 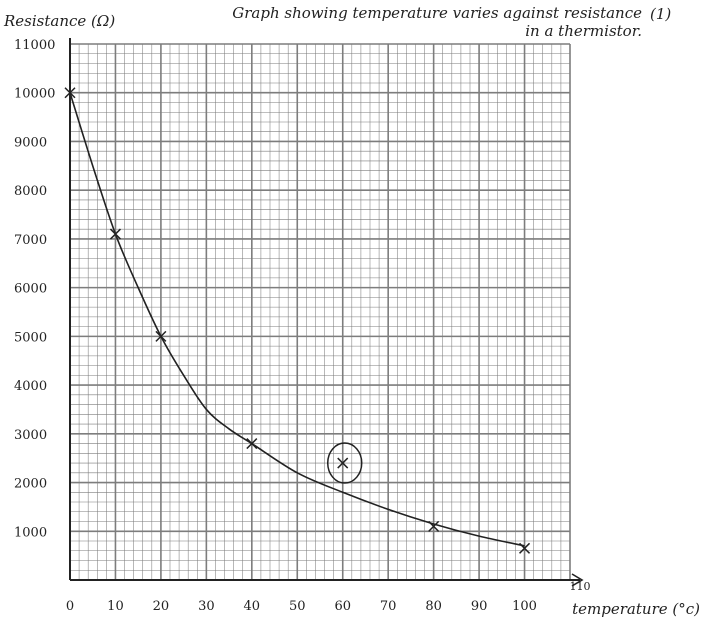 I want to click on x-axis-label: temperature (°c), so click(x=636, y=609).